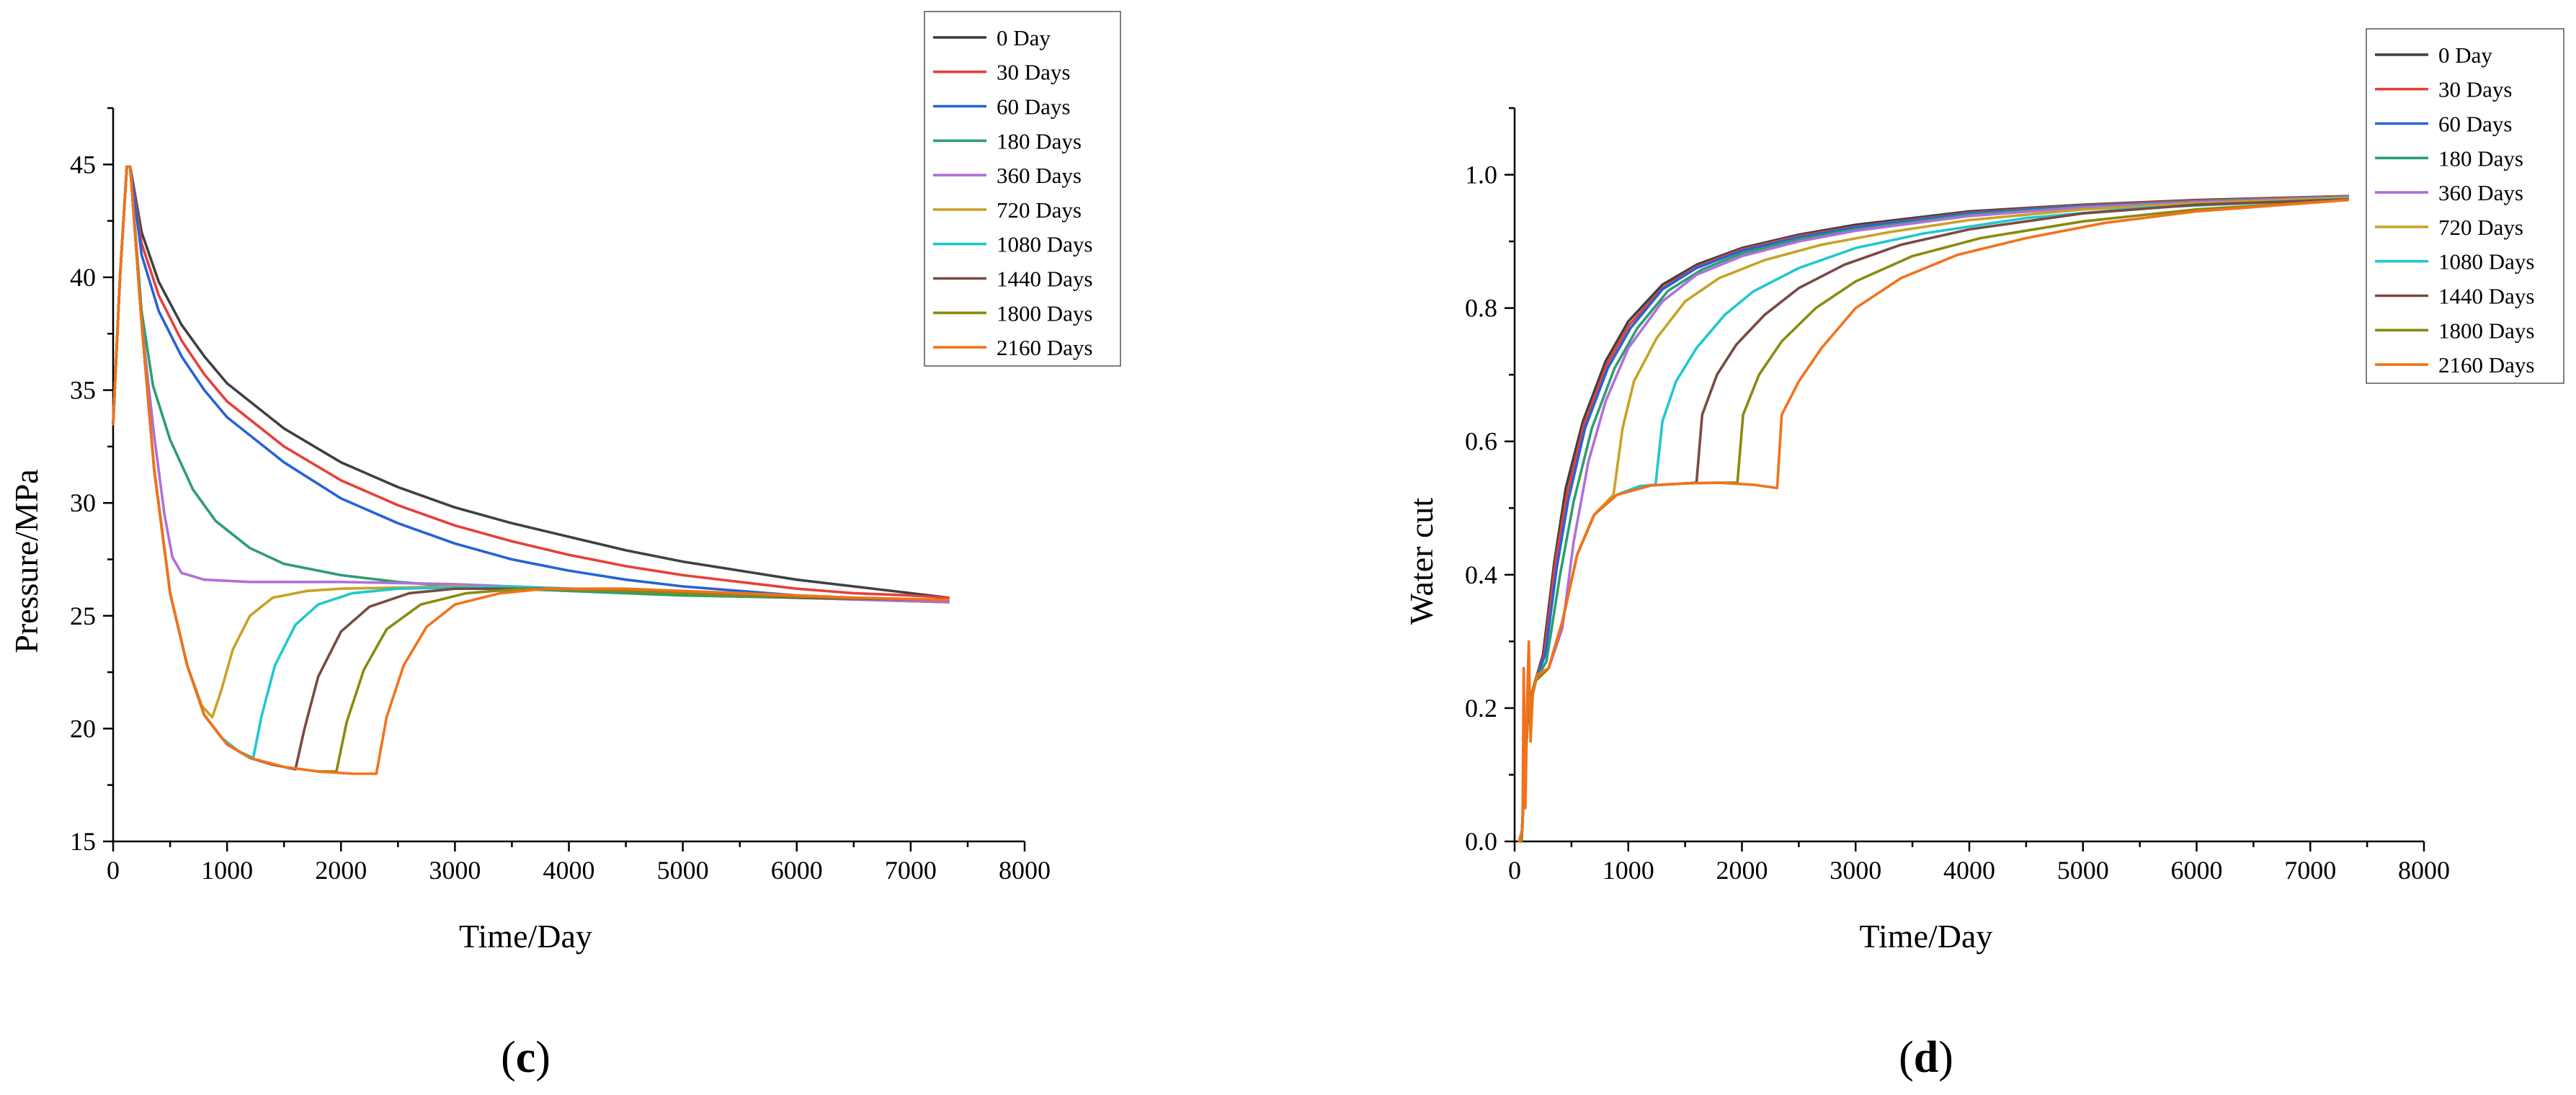  I want to click on y-tick-label: 0.6, so click(1481, 442).